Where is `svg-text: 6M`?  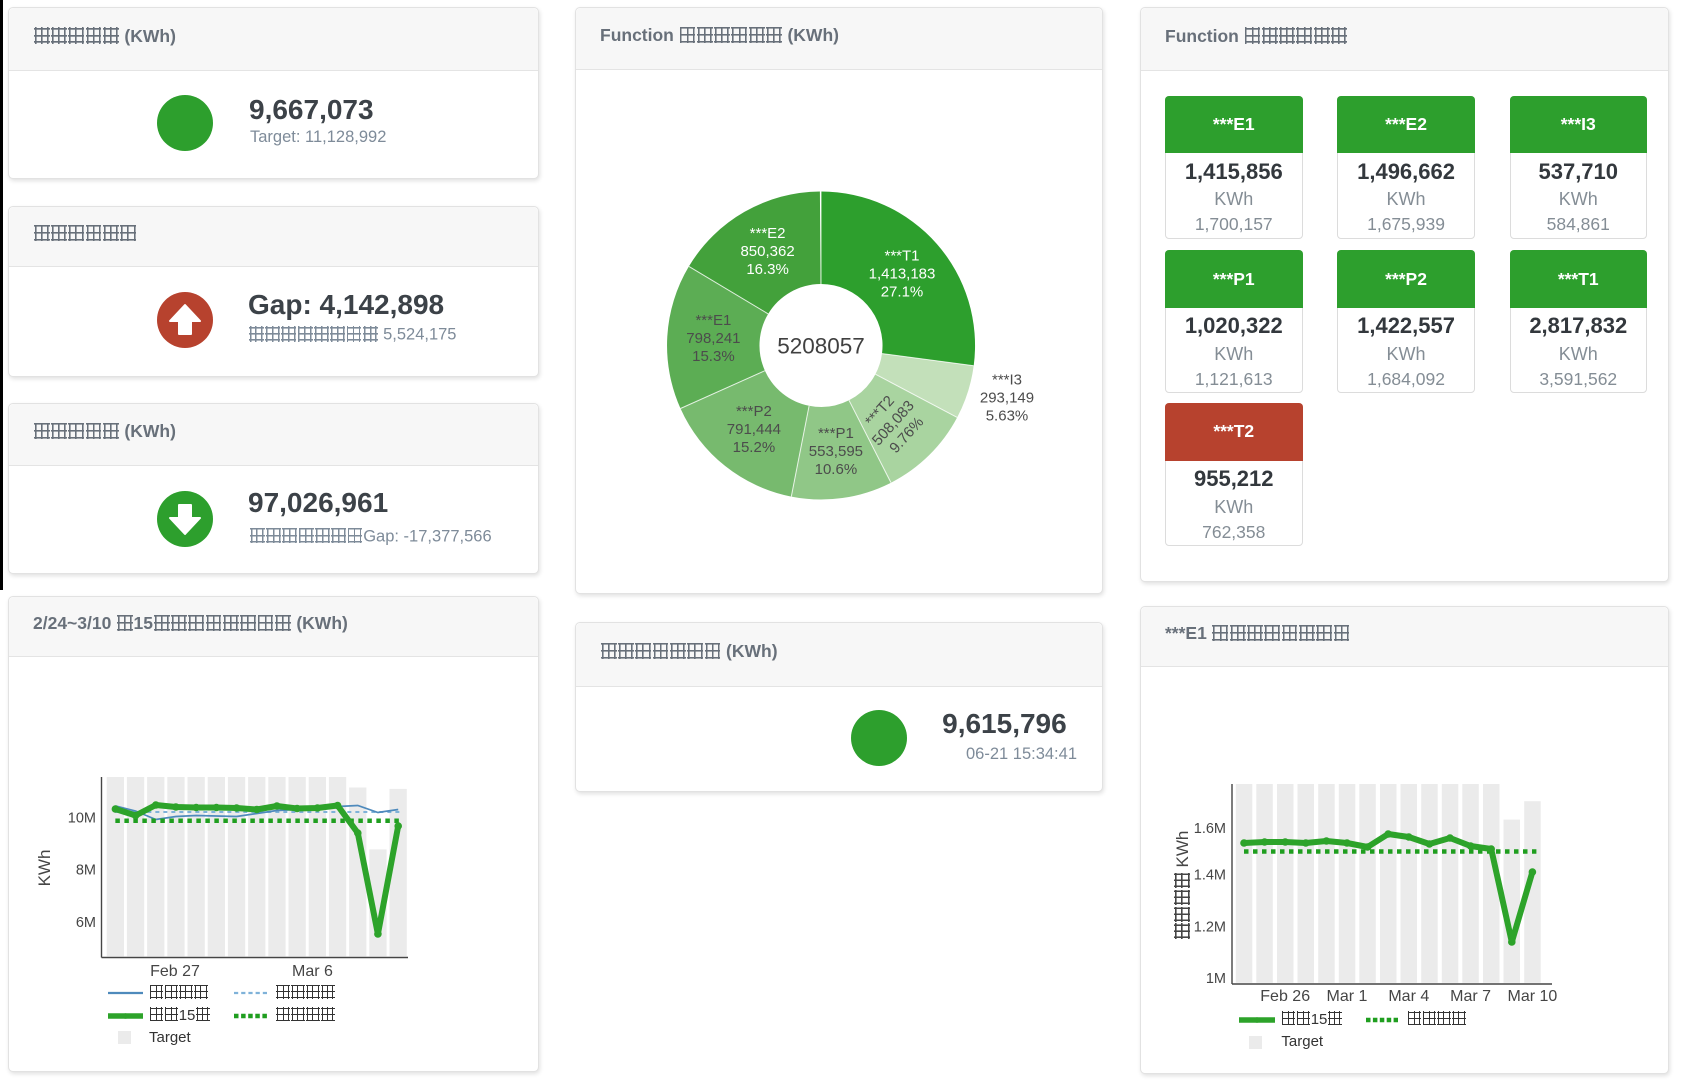
svg-text: 6M is located at coordinates (86, 923).